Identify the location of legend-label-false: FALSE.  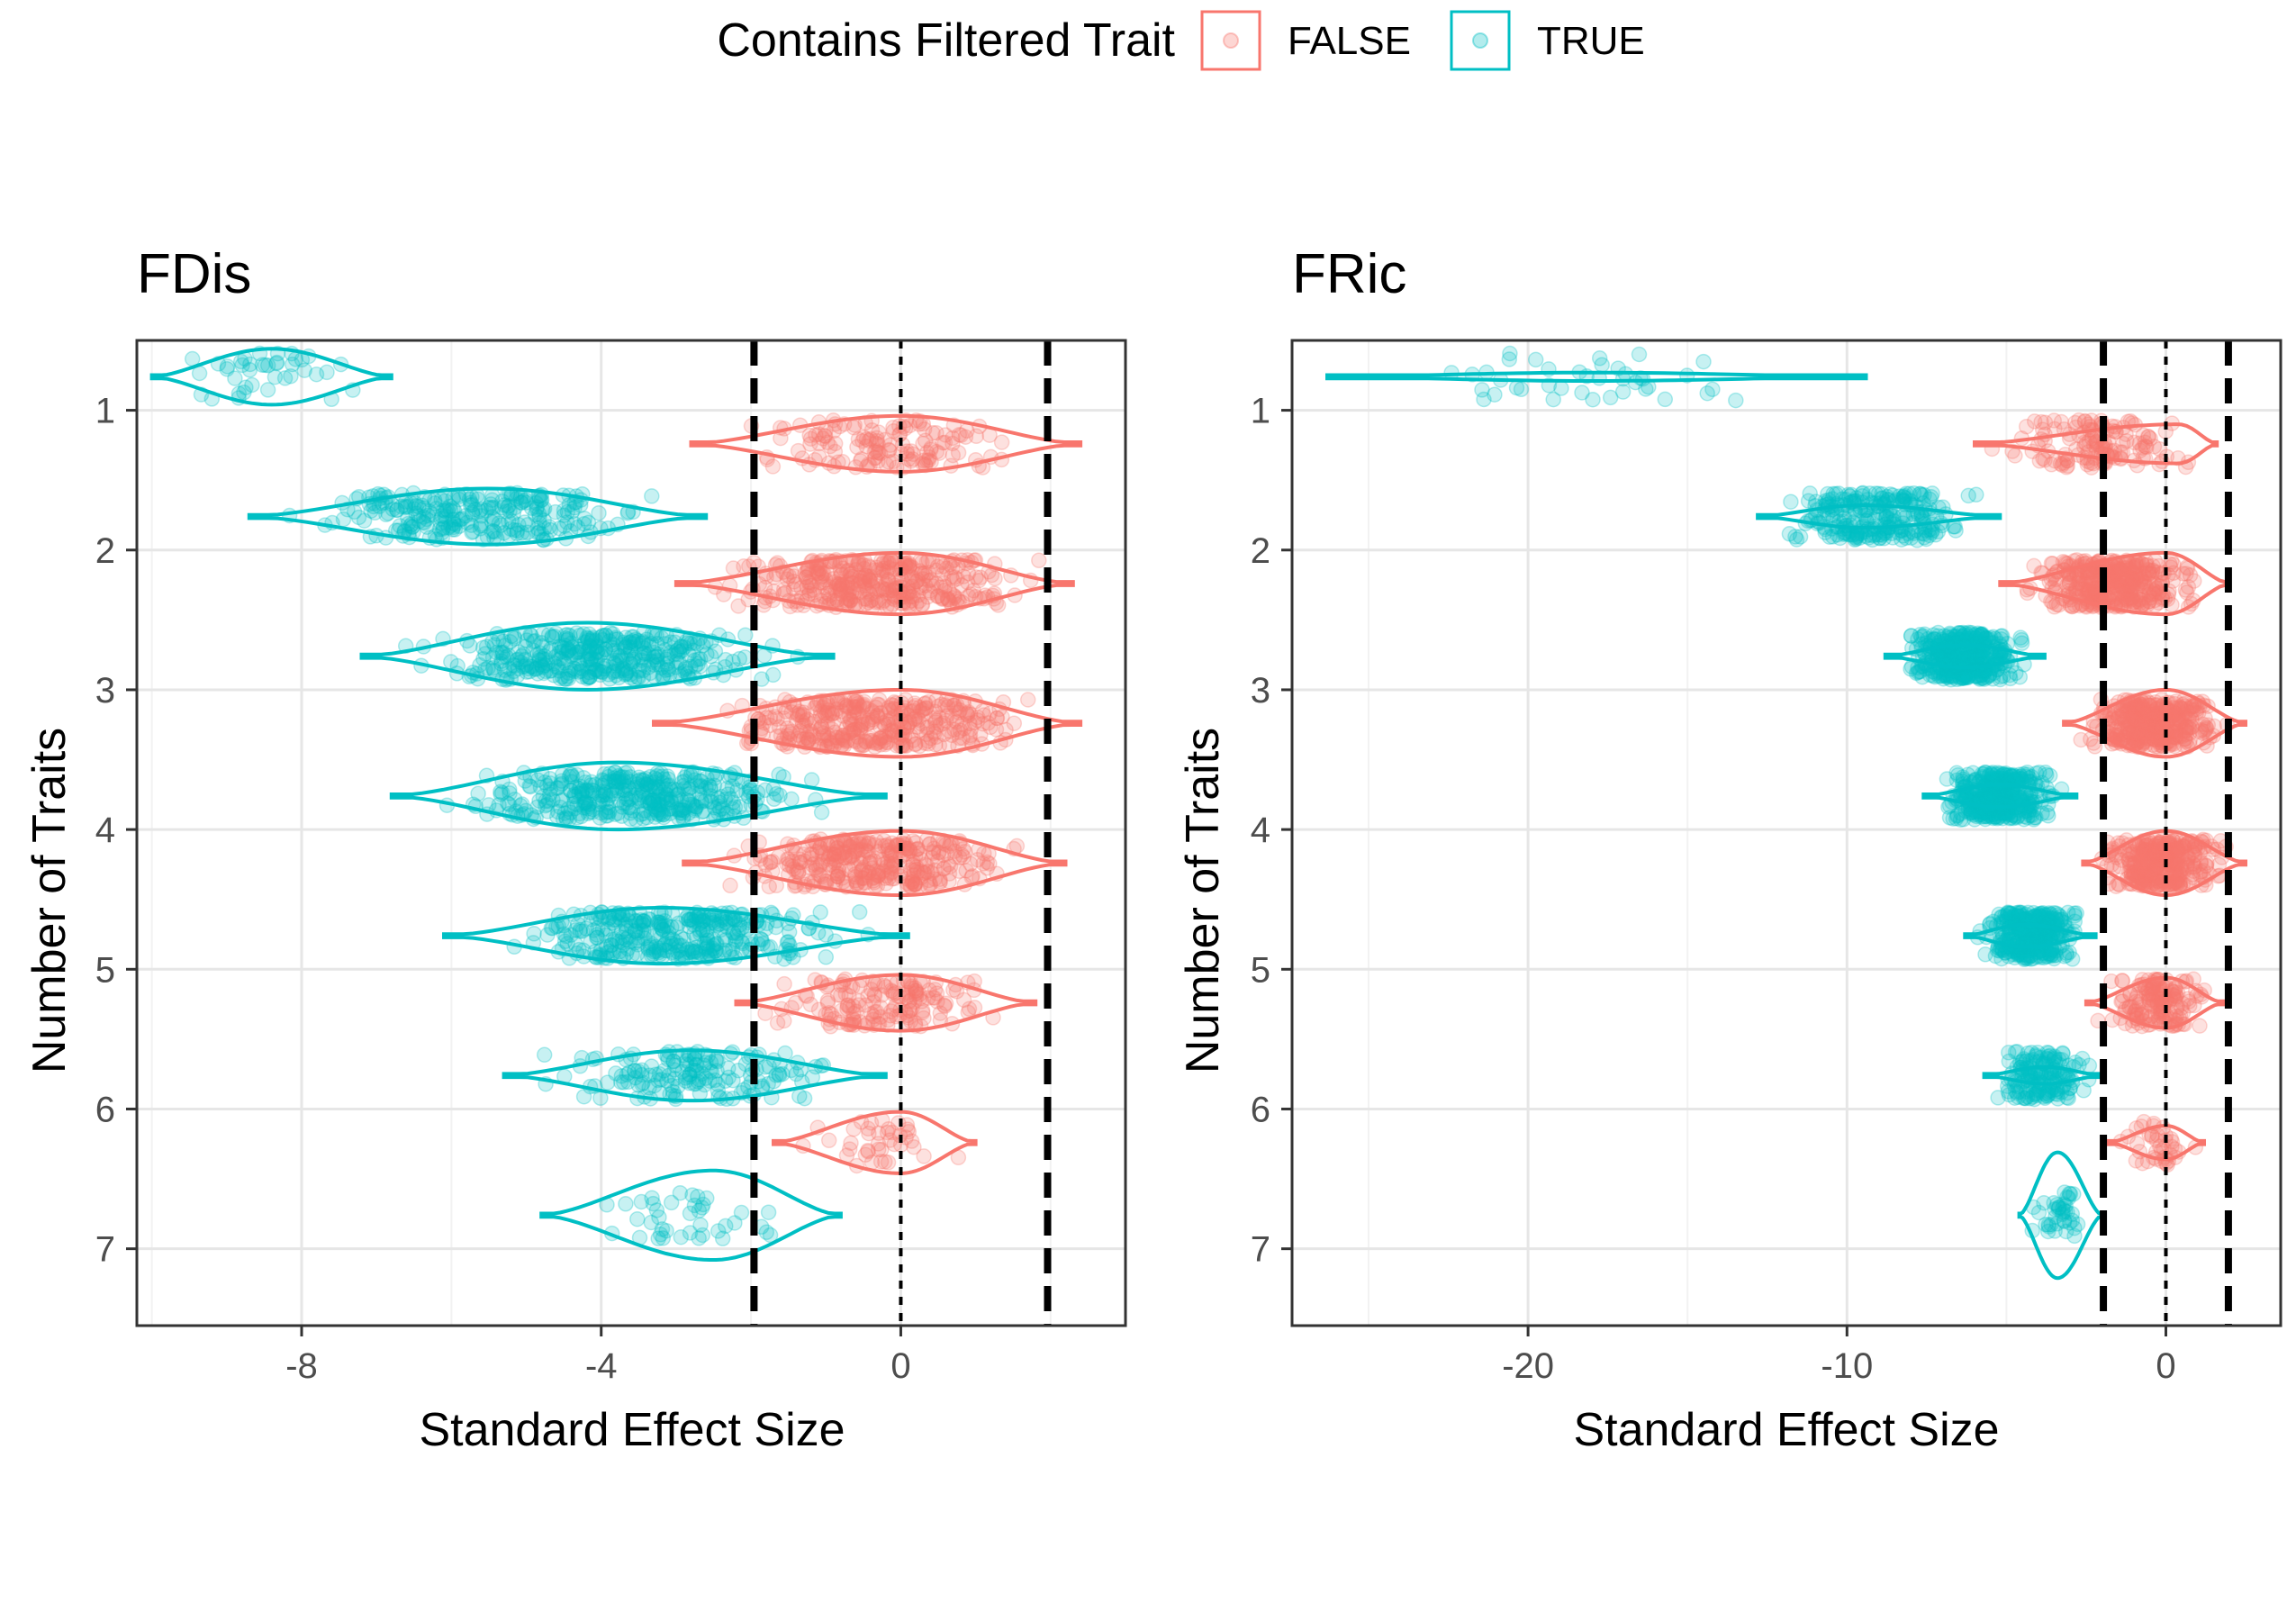
(1350, 41).